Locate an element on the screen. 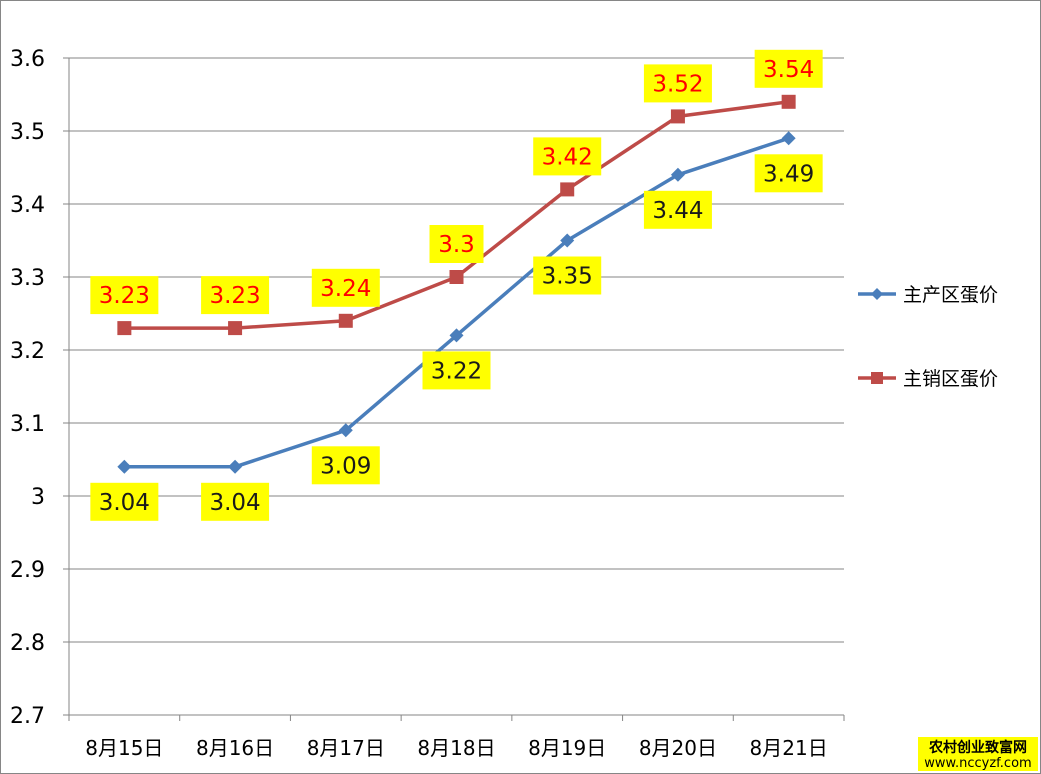  x-tick-label: 8月17日 is located at coordinates (346, 748).